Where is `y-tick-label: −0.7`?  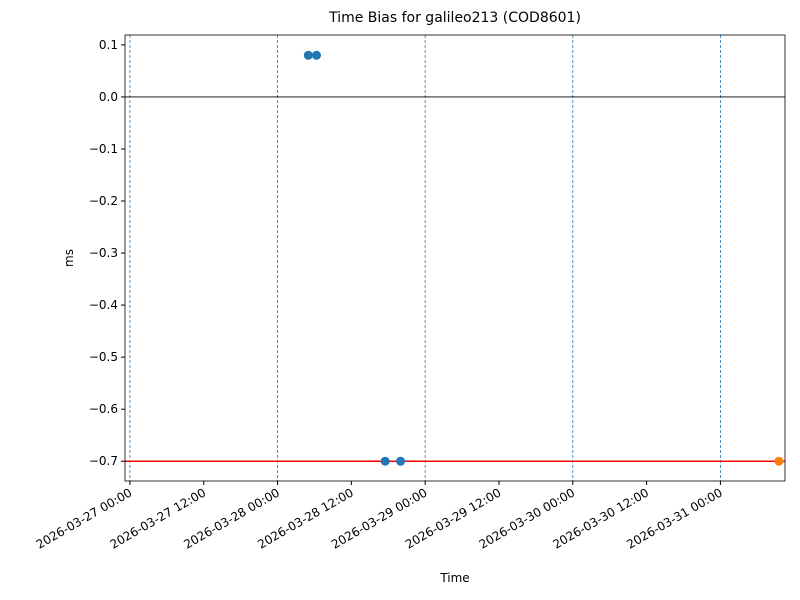 y-tick-label: −0.7 is located at coordinates (103, 461).